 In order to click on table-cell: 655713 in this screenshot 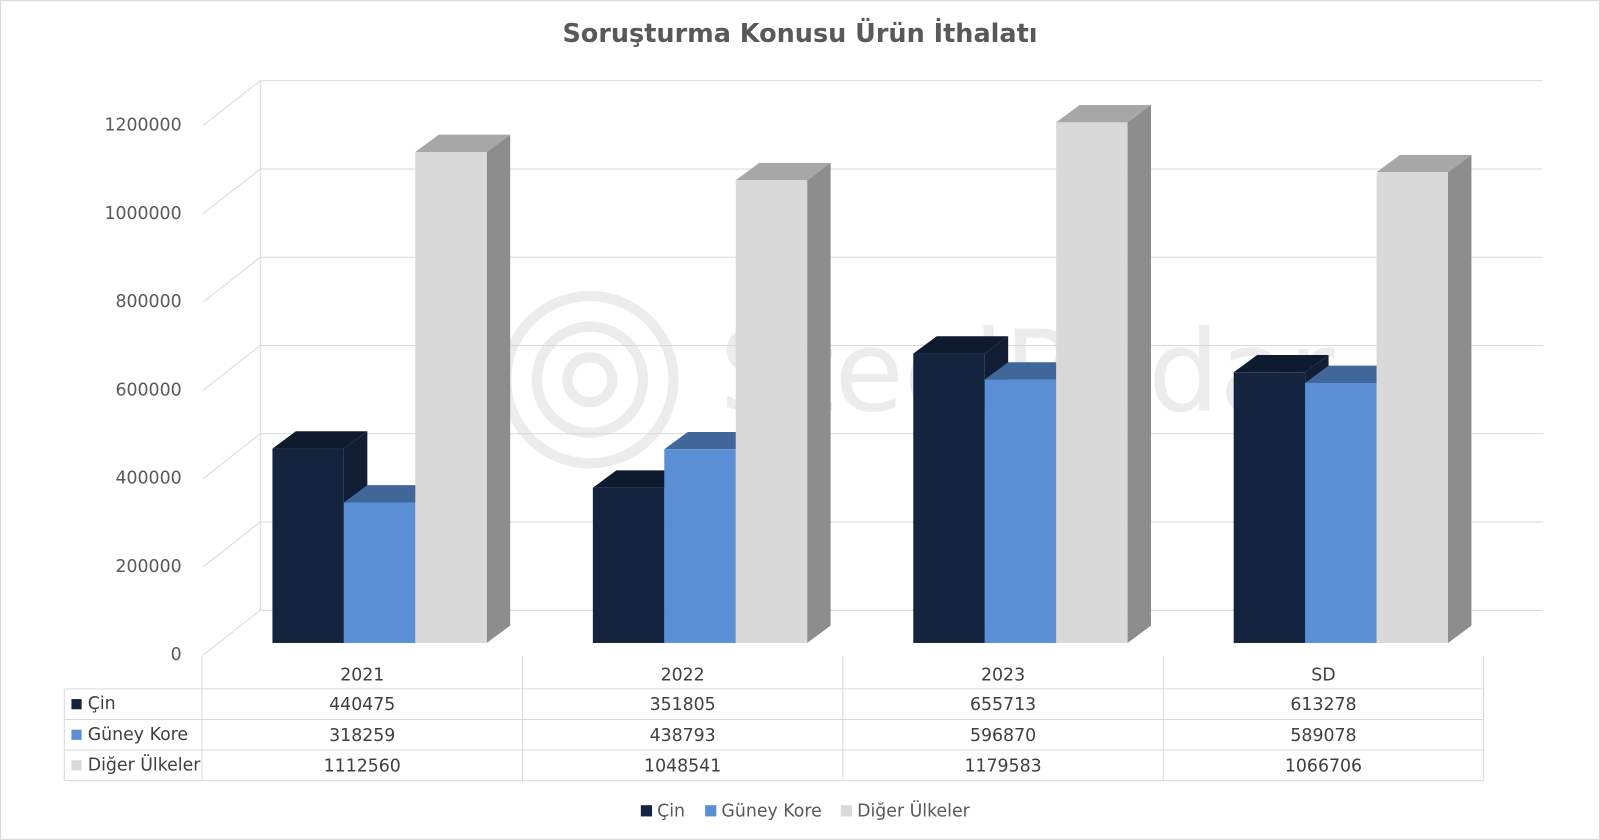, I will do `click(1003, 705)`.